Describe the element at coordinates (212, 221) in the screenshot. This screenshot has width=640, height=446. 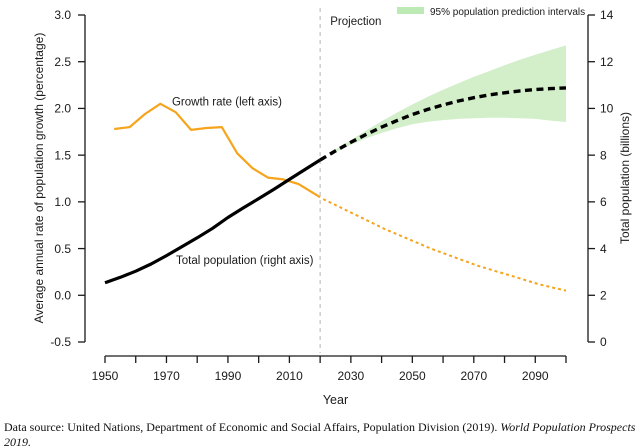
I see `population-observed-line` at that location.